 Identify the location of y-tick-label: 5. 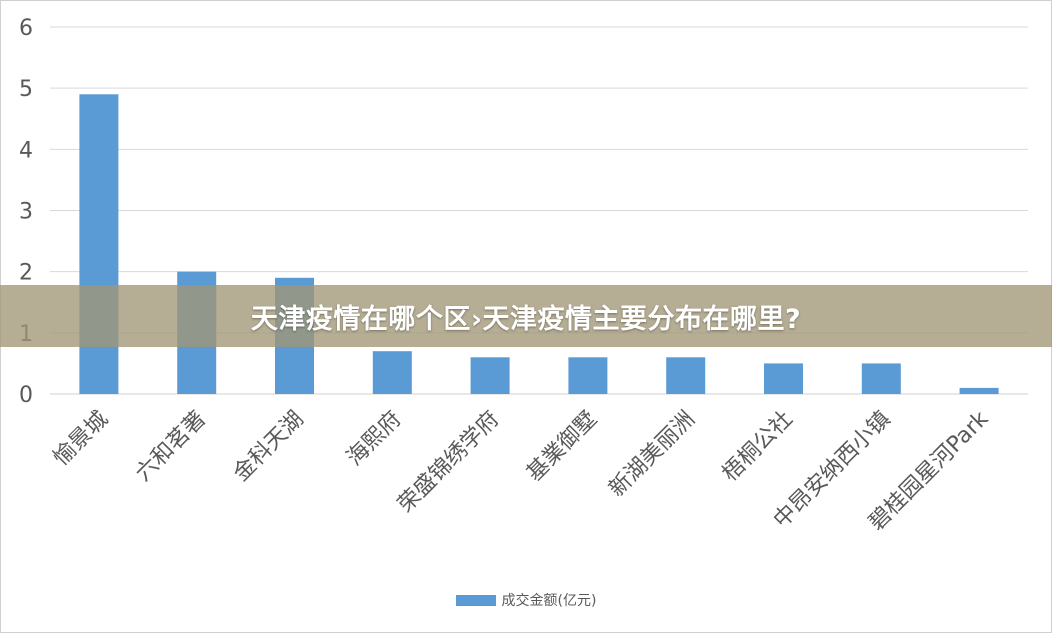
(26, 89).